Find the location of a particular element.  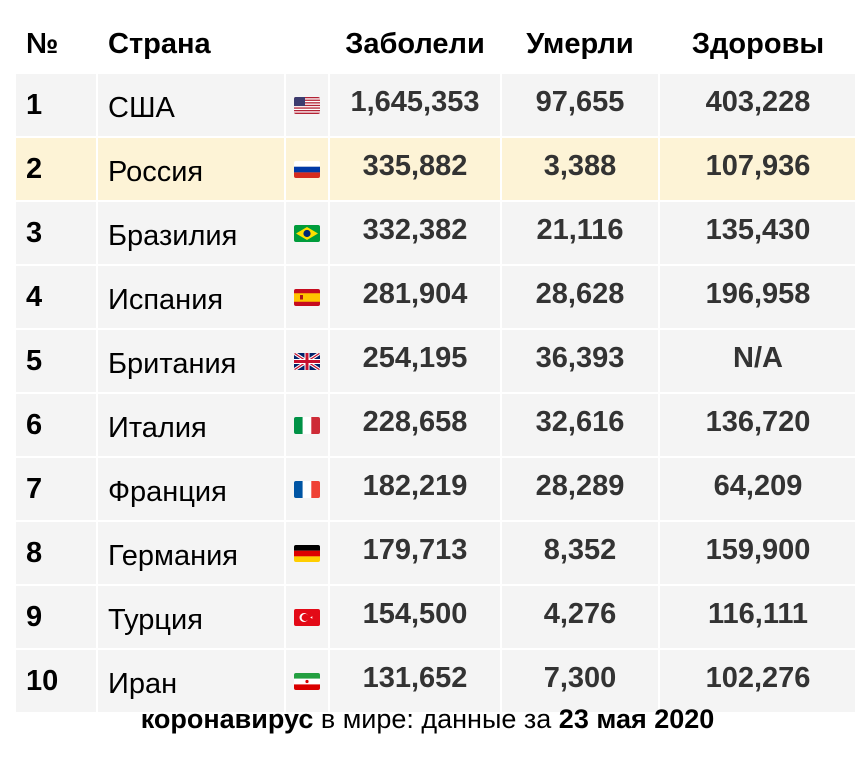

iran-flag-icon is located at coordinates (307, 682).